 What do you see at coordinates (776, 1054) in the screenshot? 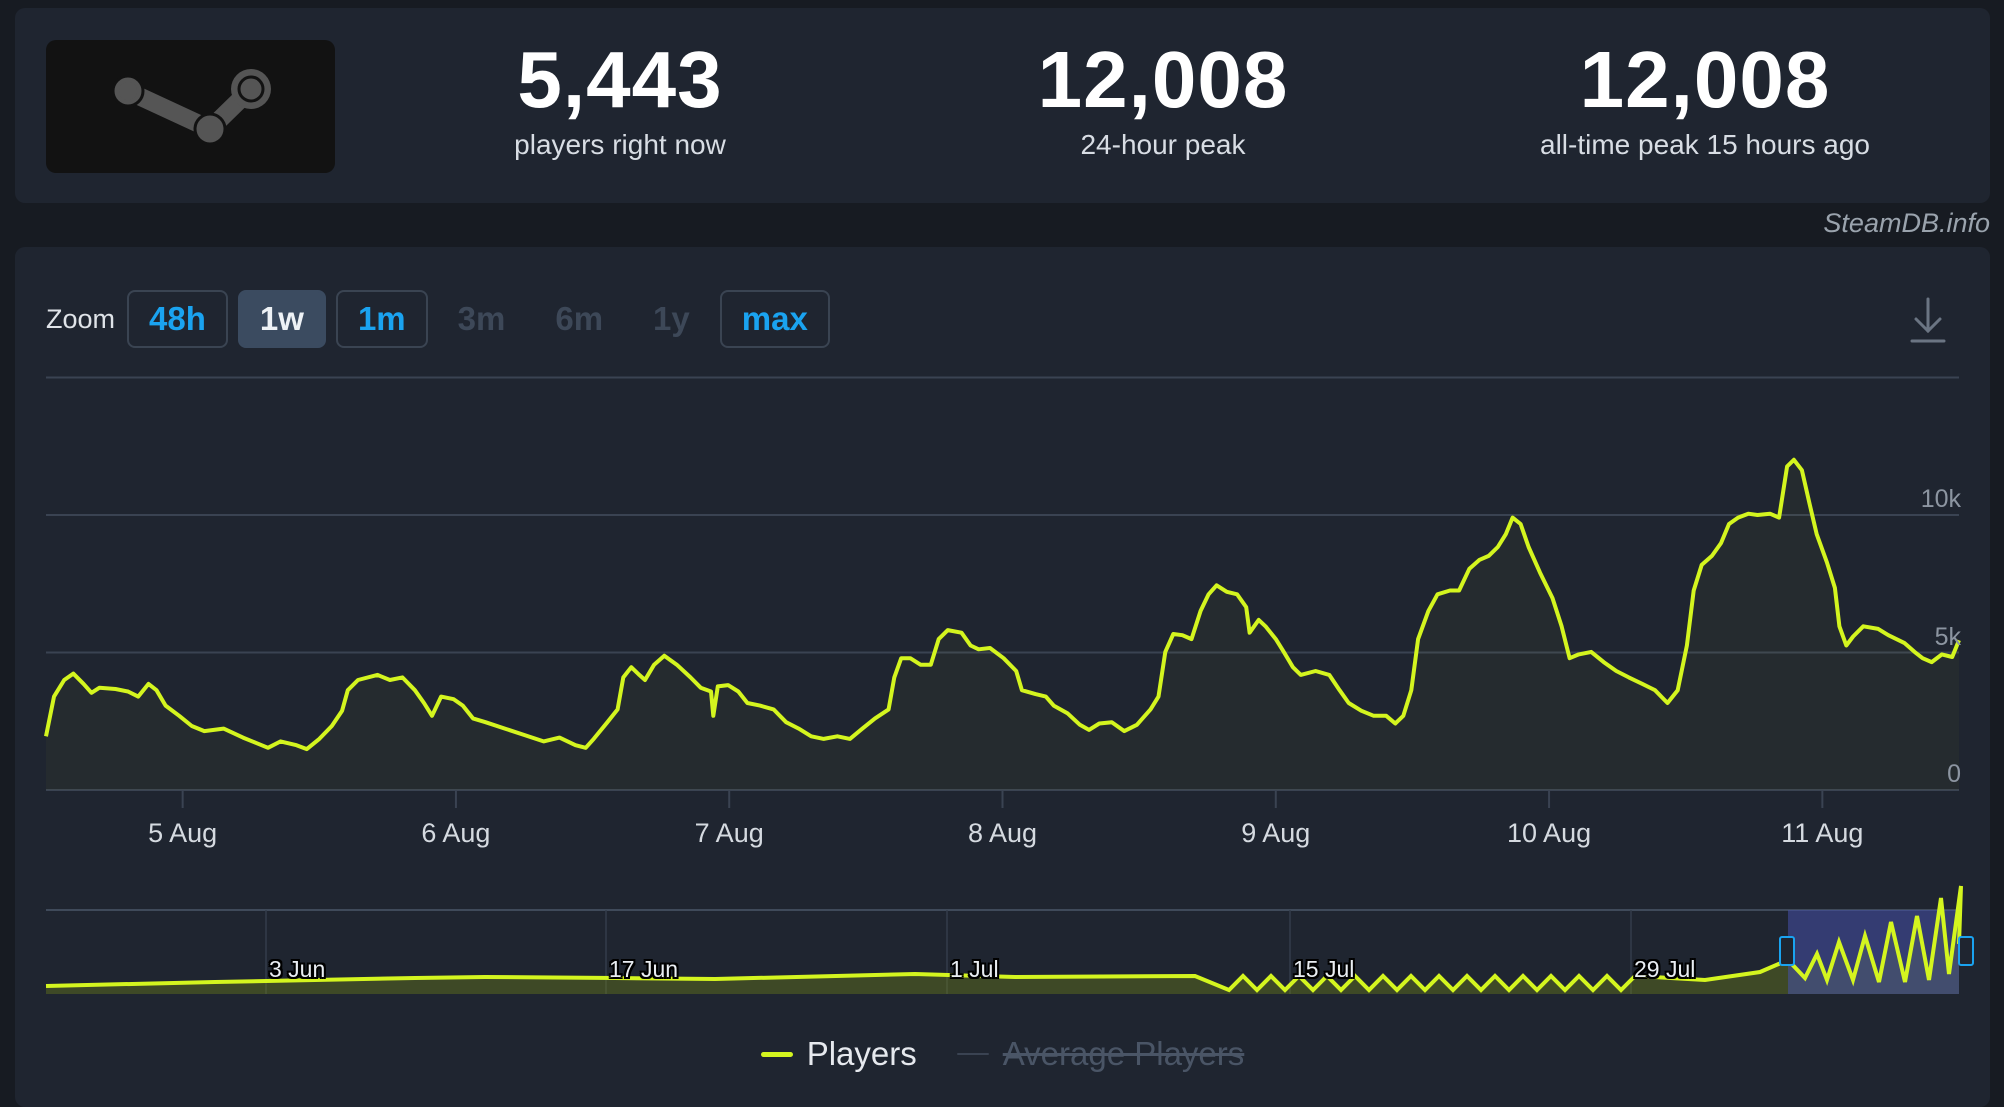
I see `players-line-swatch` at bounding box center [776, 1054].